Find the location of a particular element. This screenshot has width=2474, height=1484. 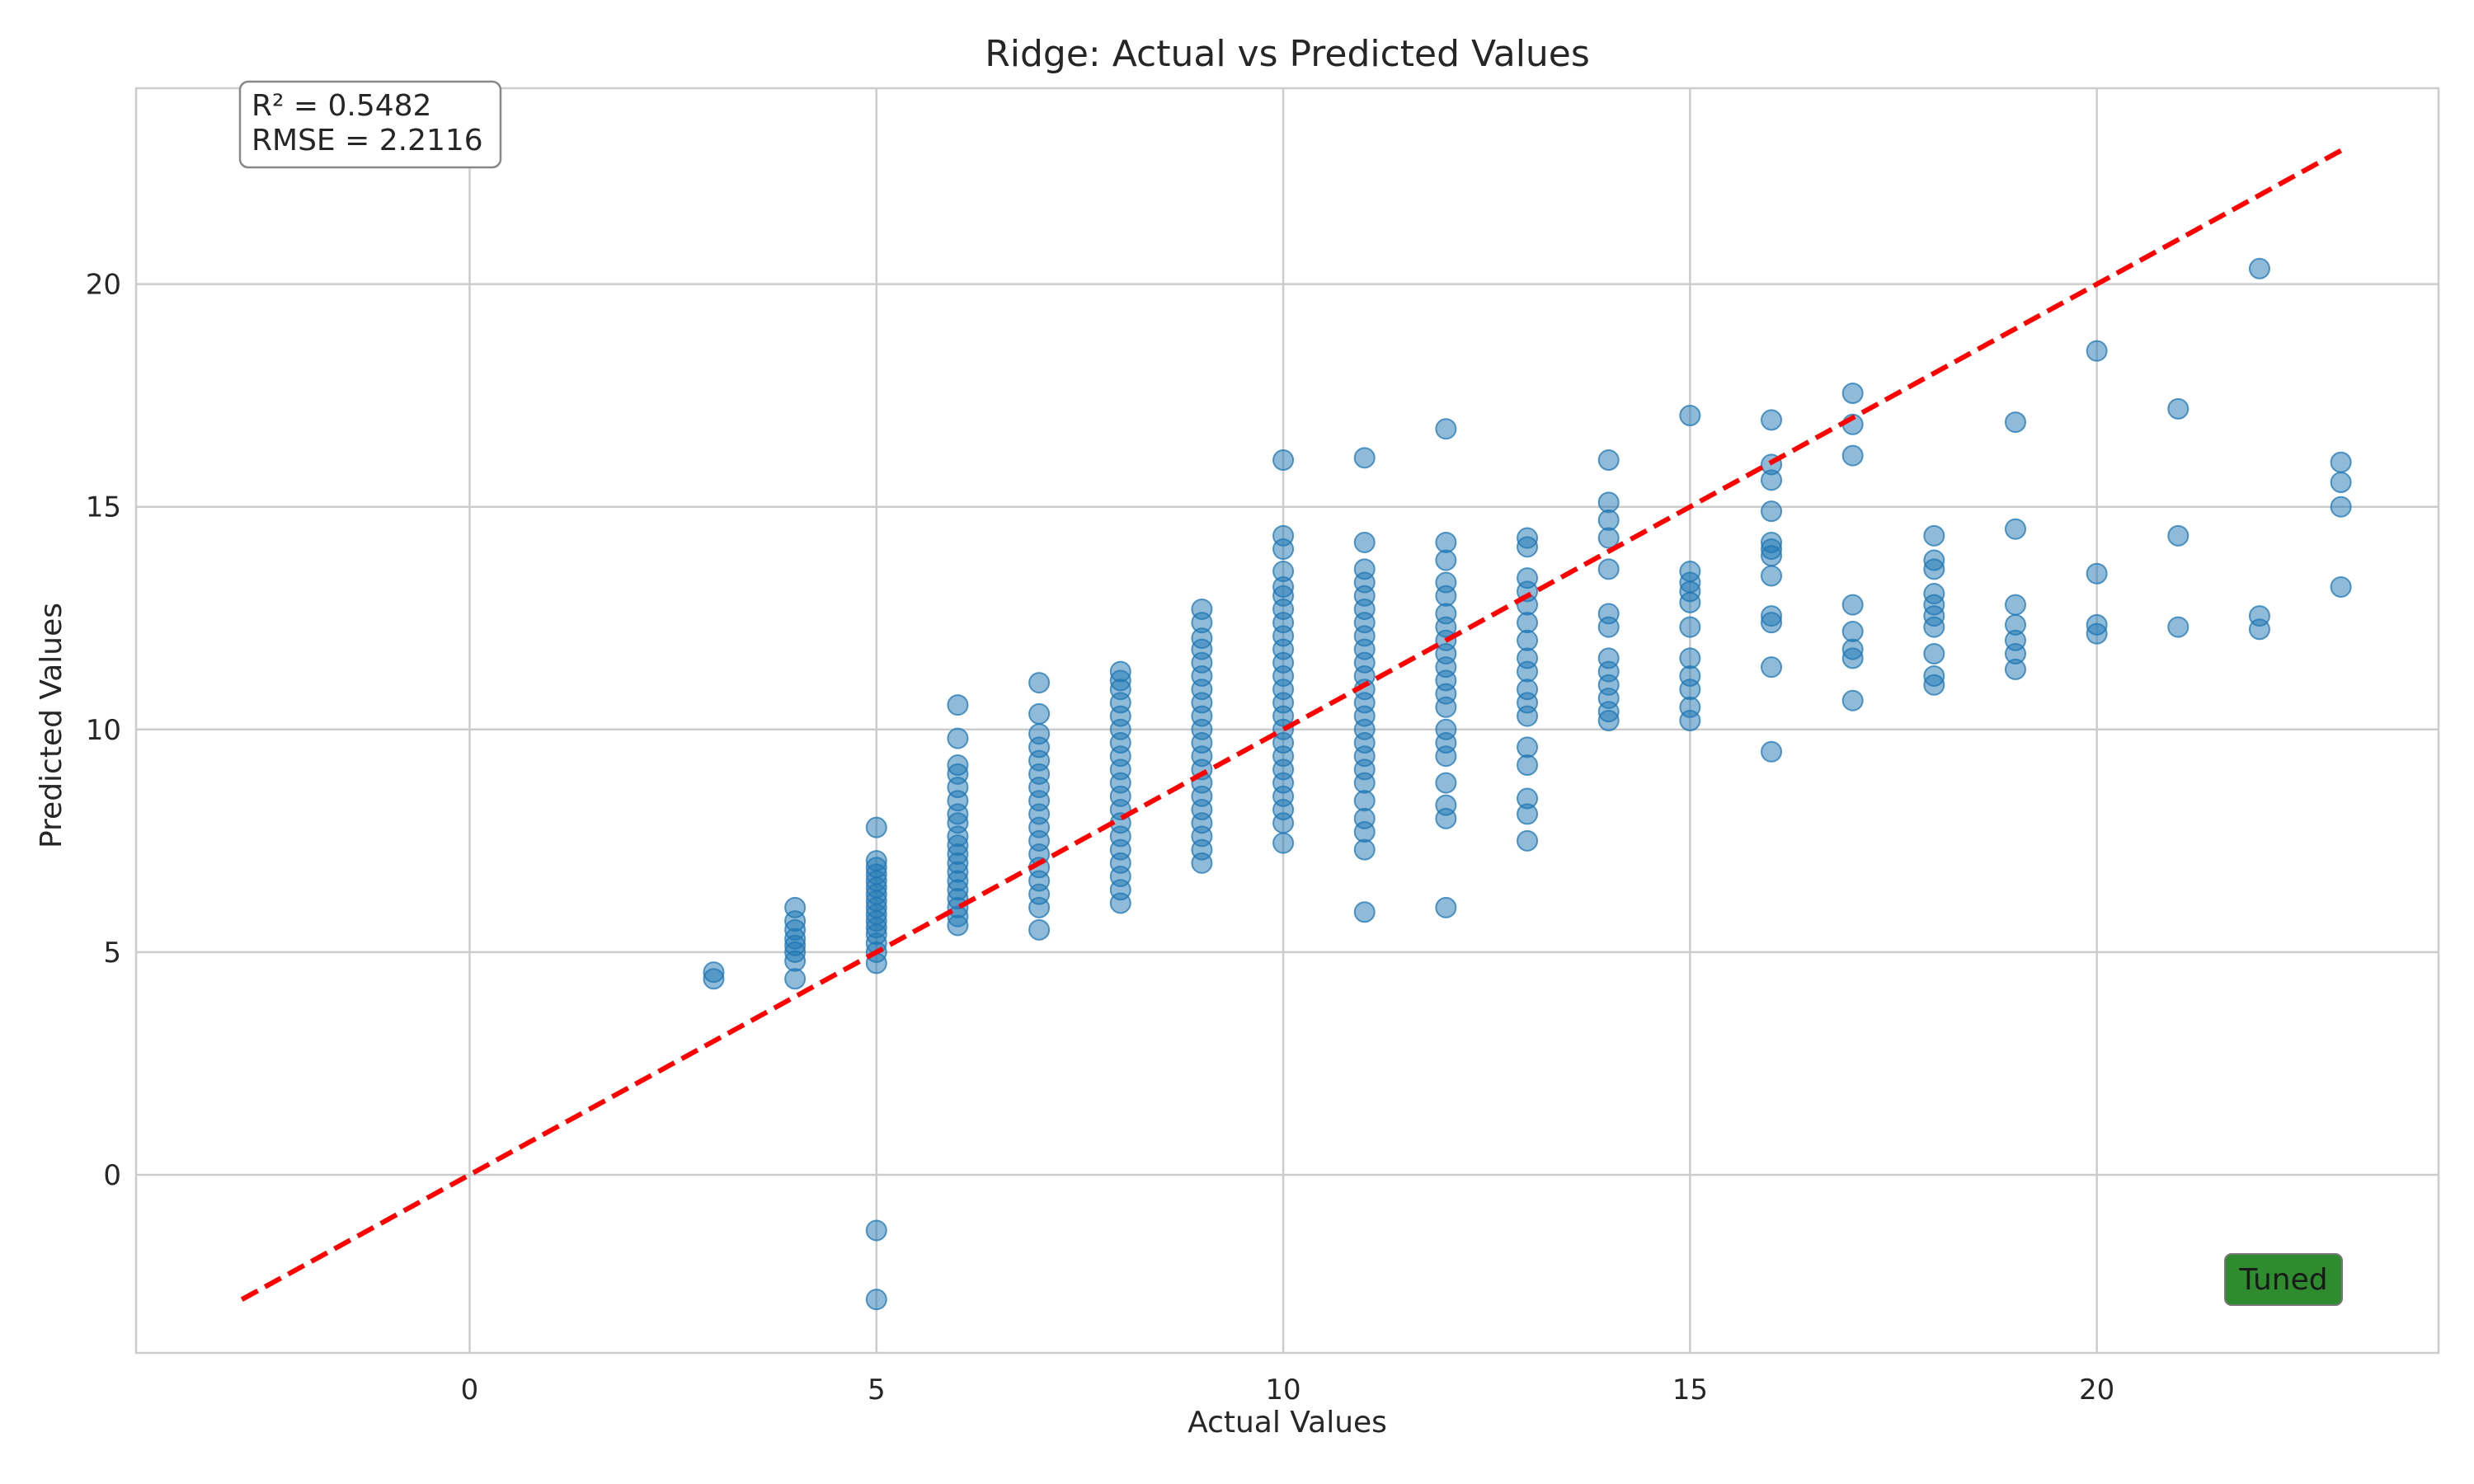

y-tick-label: 20 is located at coordinates (103, 285).